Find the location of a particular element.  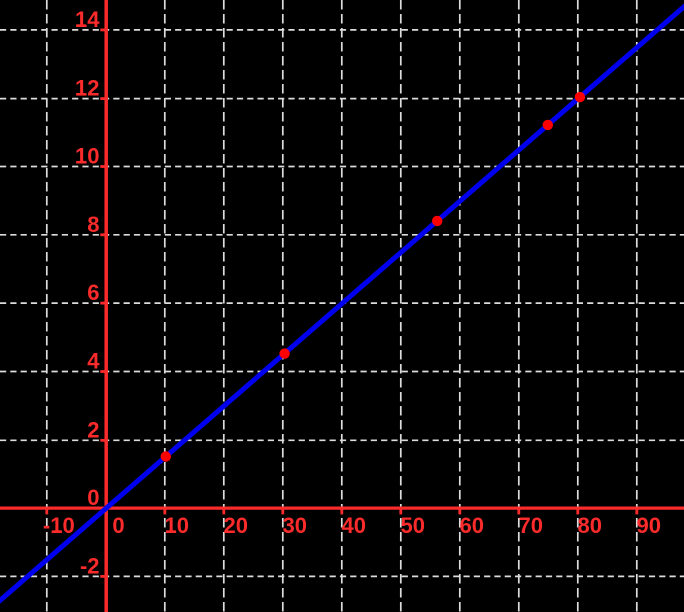

svg-text: -2 is located at coordinates (90, 565).